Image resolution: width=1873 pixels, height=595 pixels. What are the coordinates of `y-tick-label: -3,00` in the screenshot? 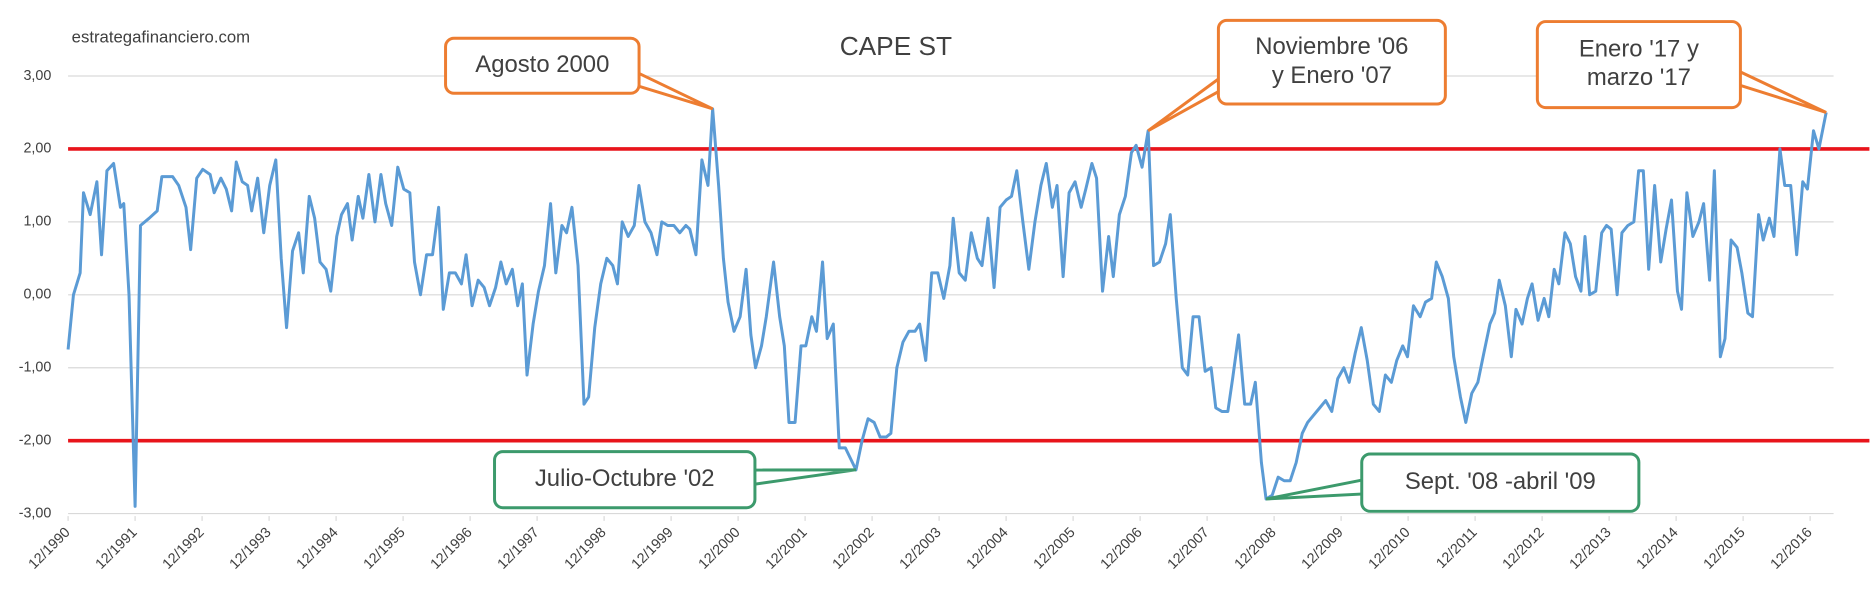 It's located at (35, 513).